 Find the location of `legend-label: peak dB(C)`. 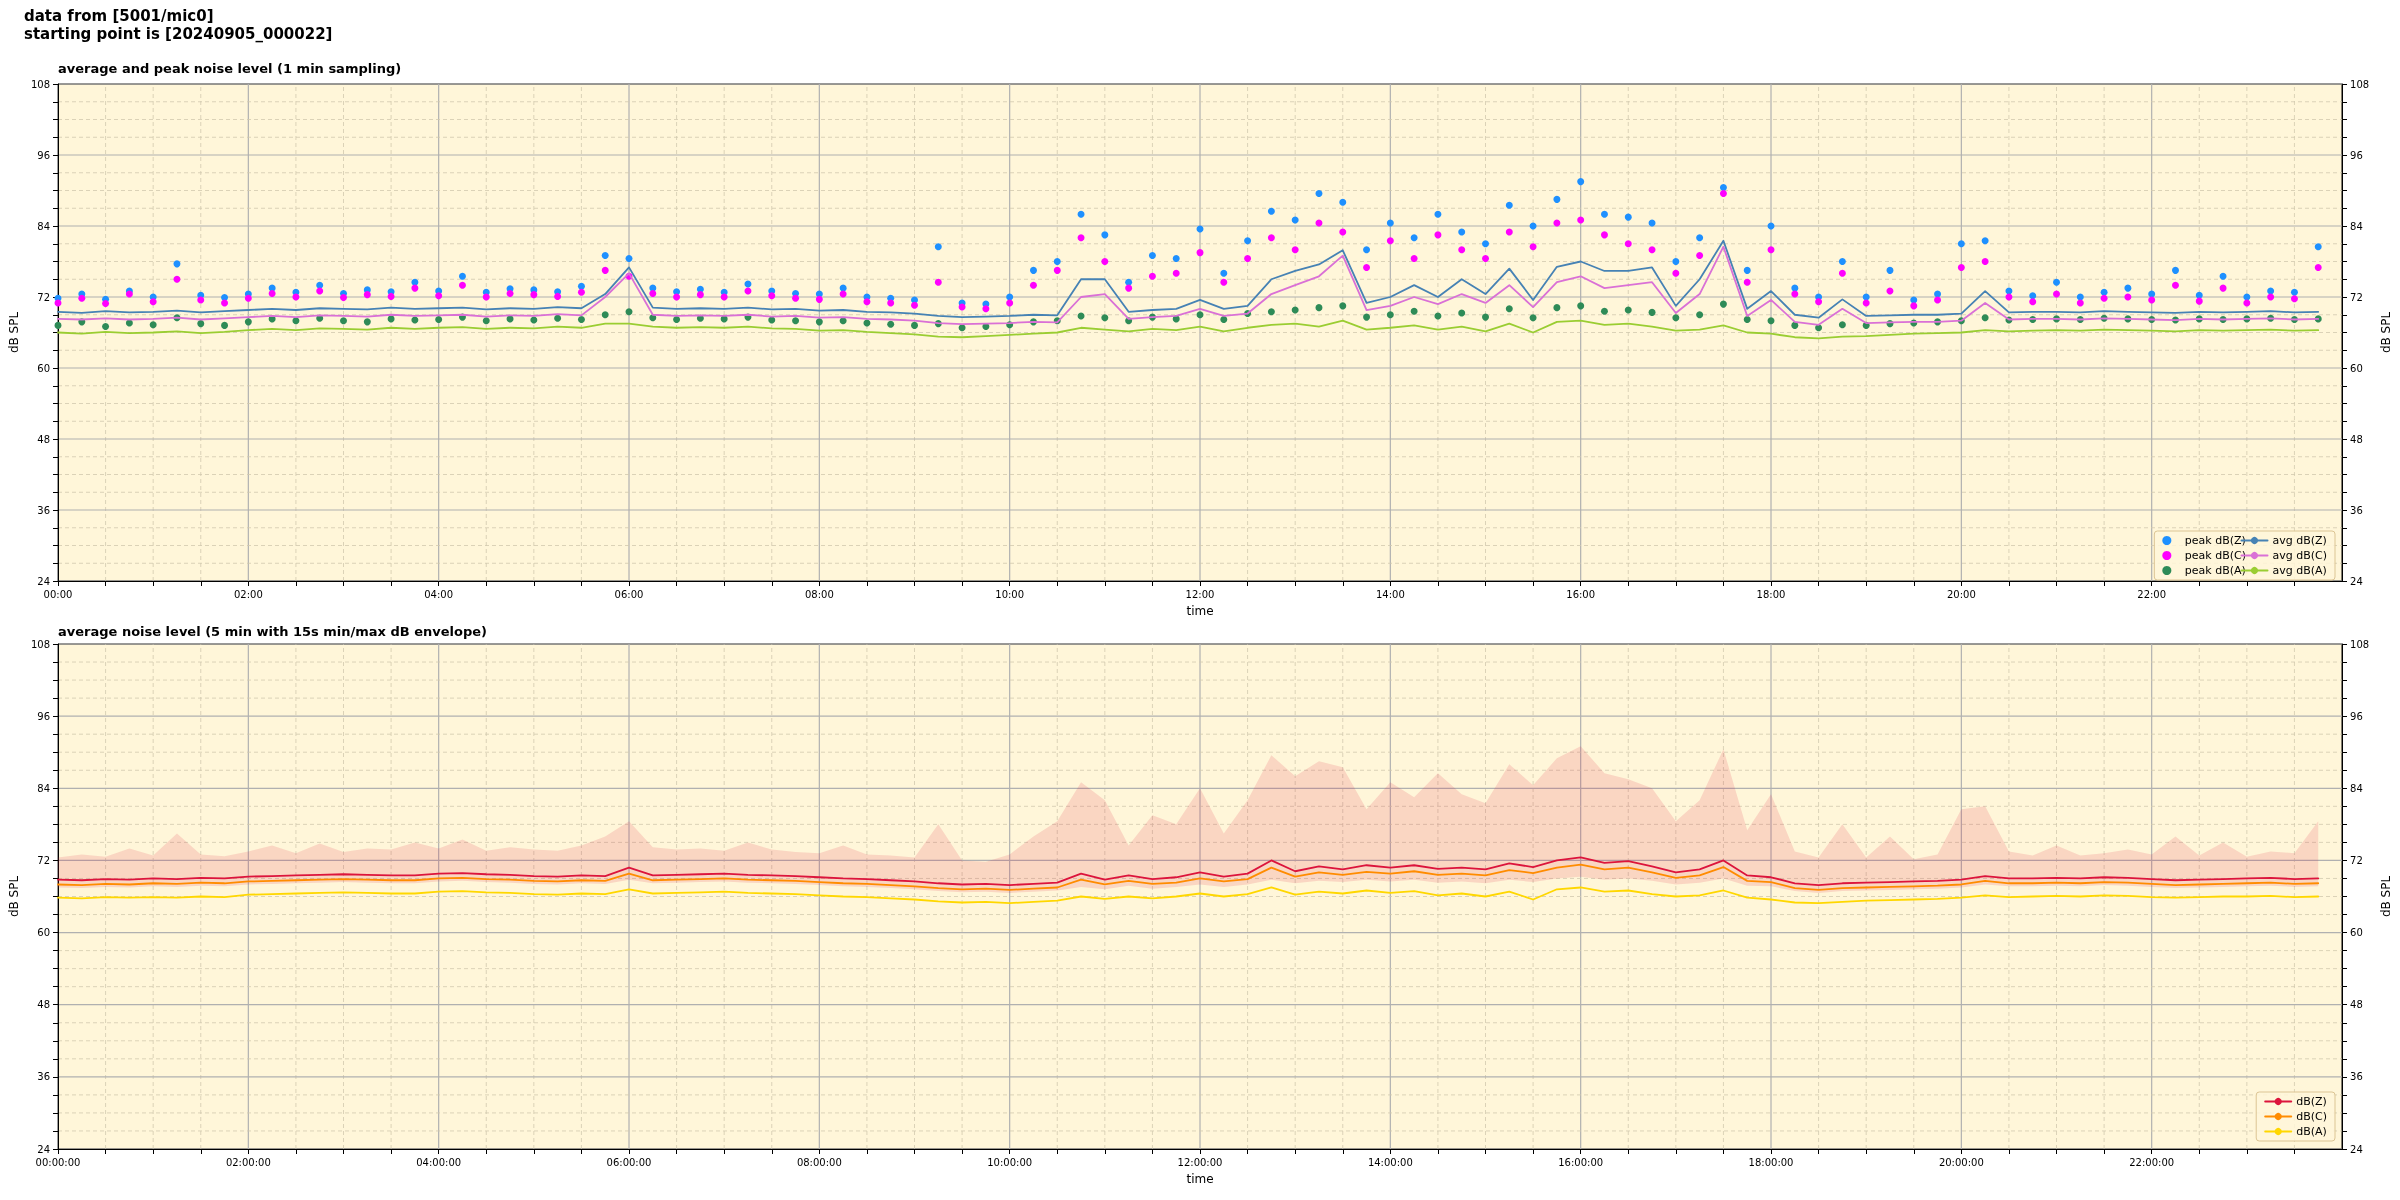

legend-label: peak dB(C) is located at coordinates (2215, 555).